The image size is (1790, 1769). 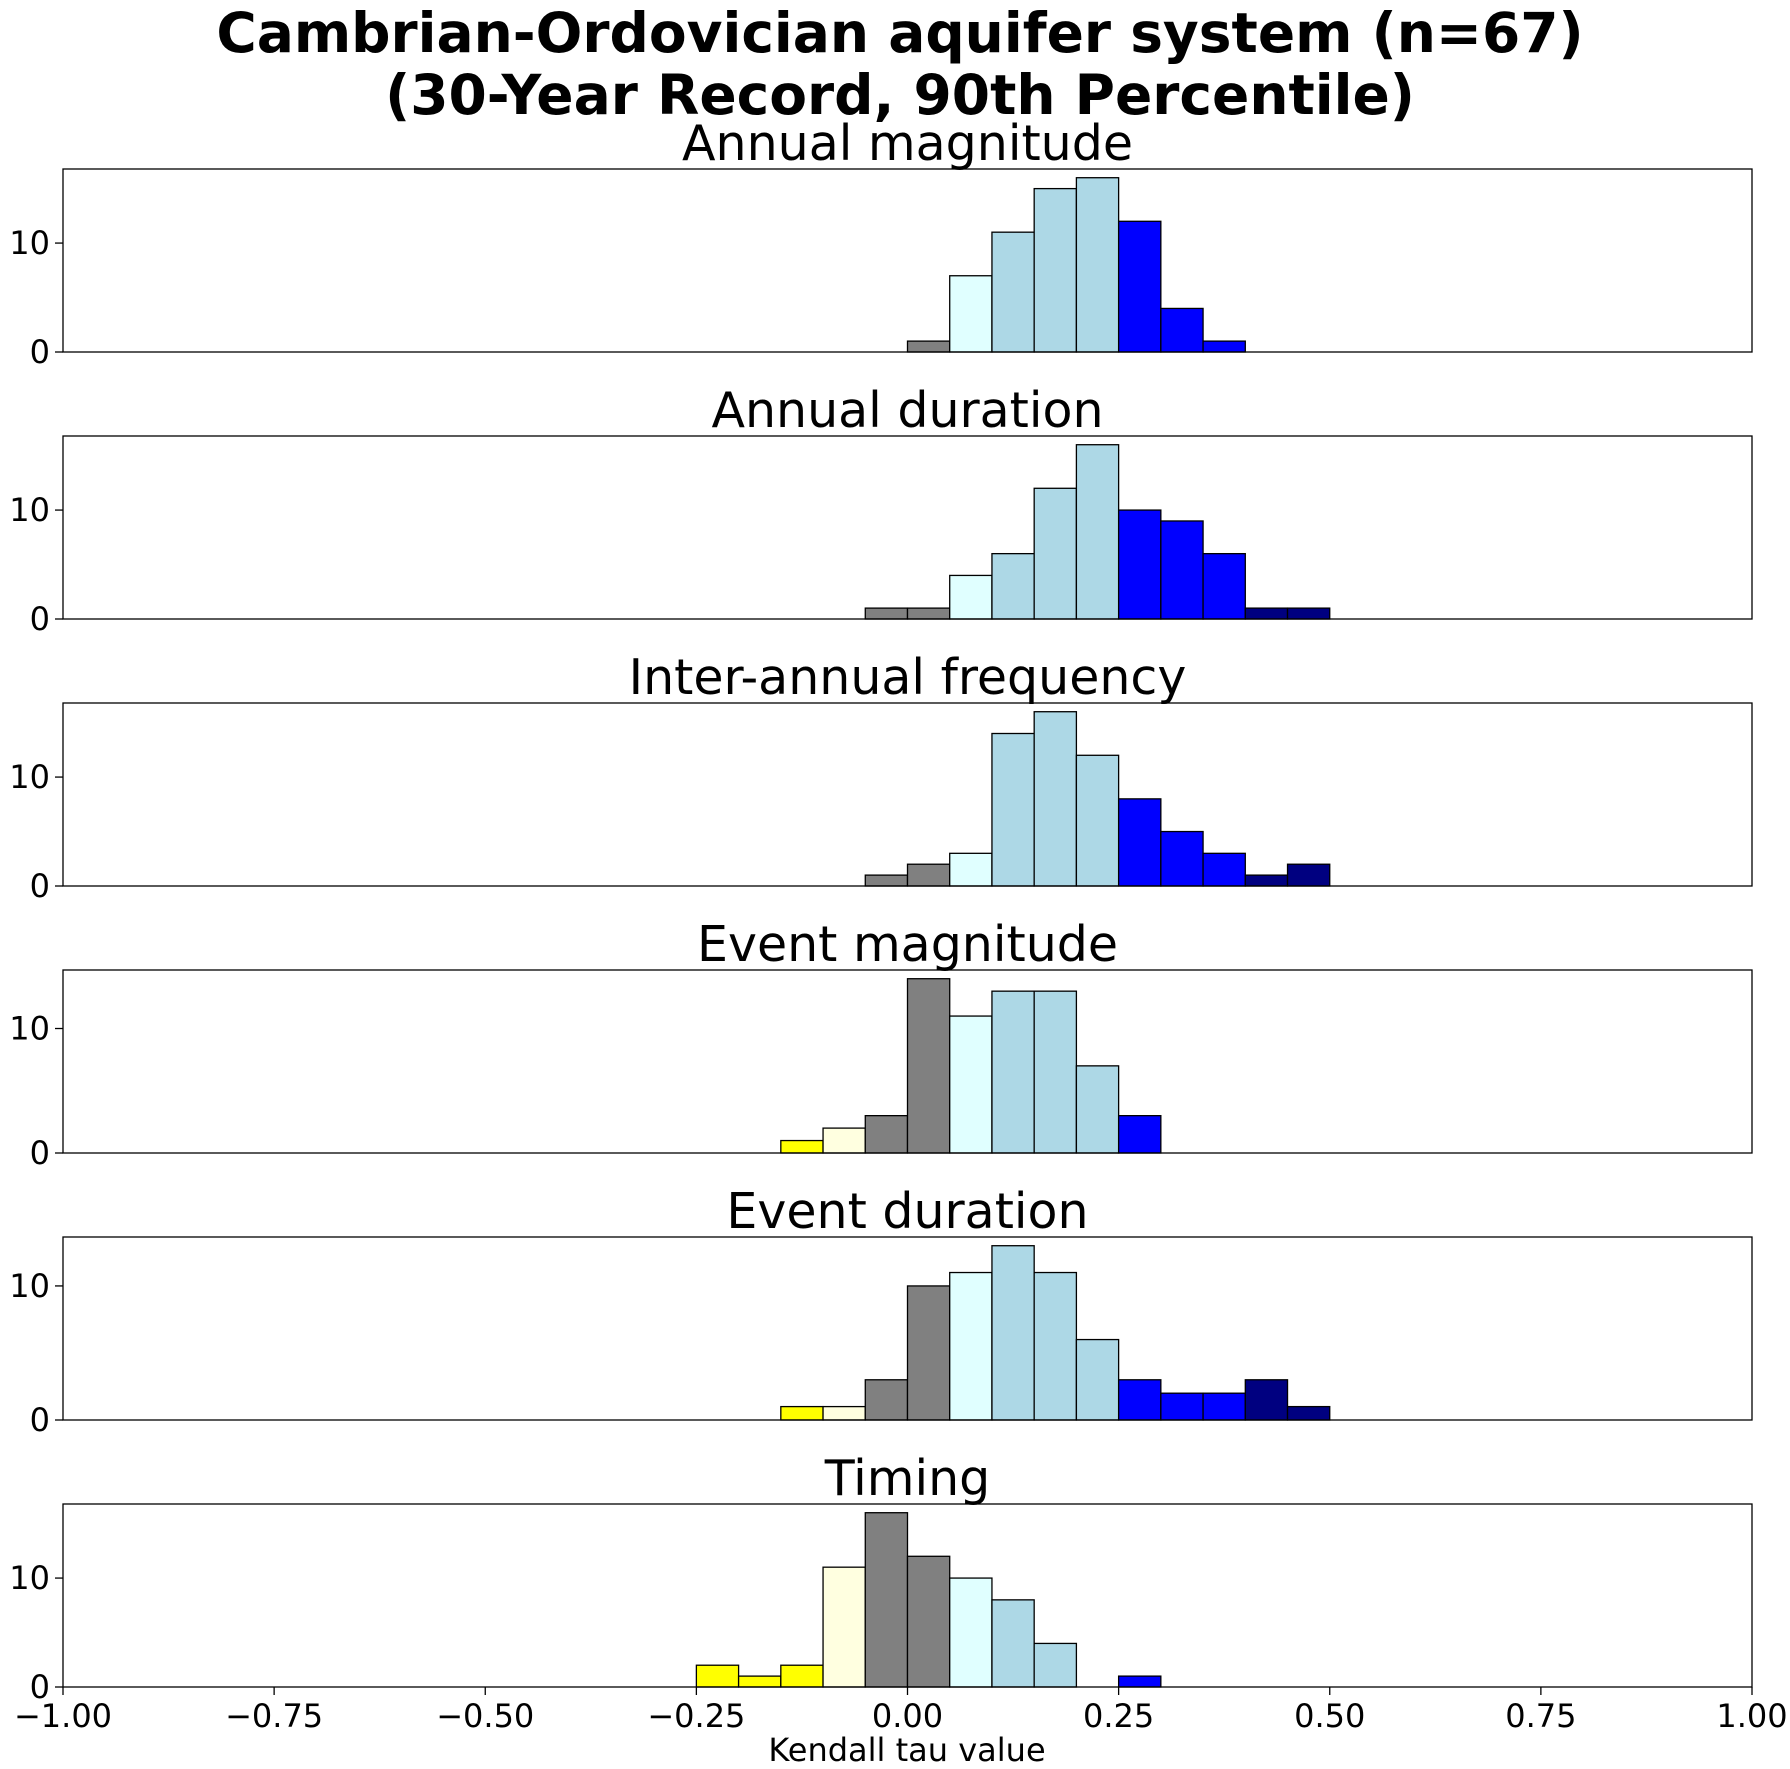 What do you see at coordinates (907, 944) in the screenshot?
I see `panel-title: Event magnitude` at bounding box center [907, 944].